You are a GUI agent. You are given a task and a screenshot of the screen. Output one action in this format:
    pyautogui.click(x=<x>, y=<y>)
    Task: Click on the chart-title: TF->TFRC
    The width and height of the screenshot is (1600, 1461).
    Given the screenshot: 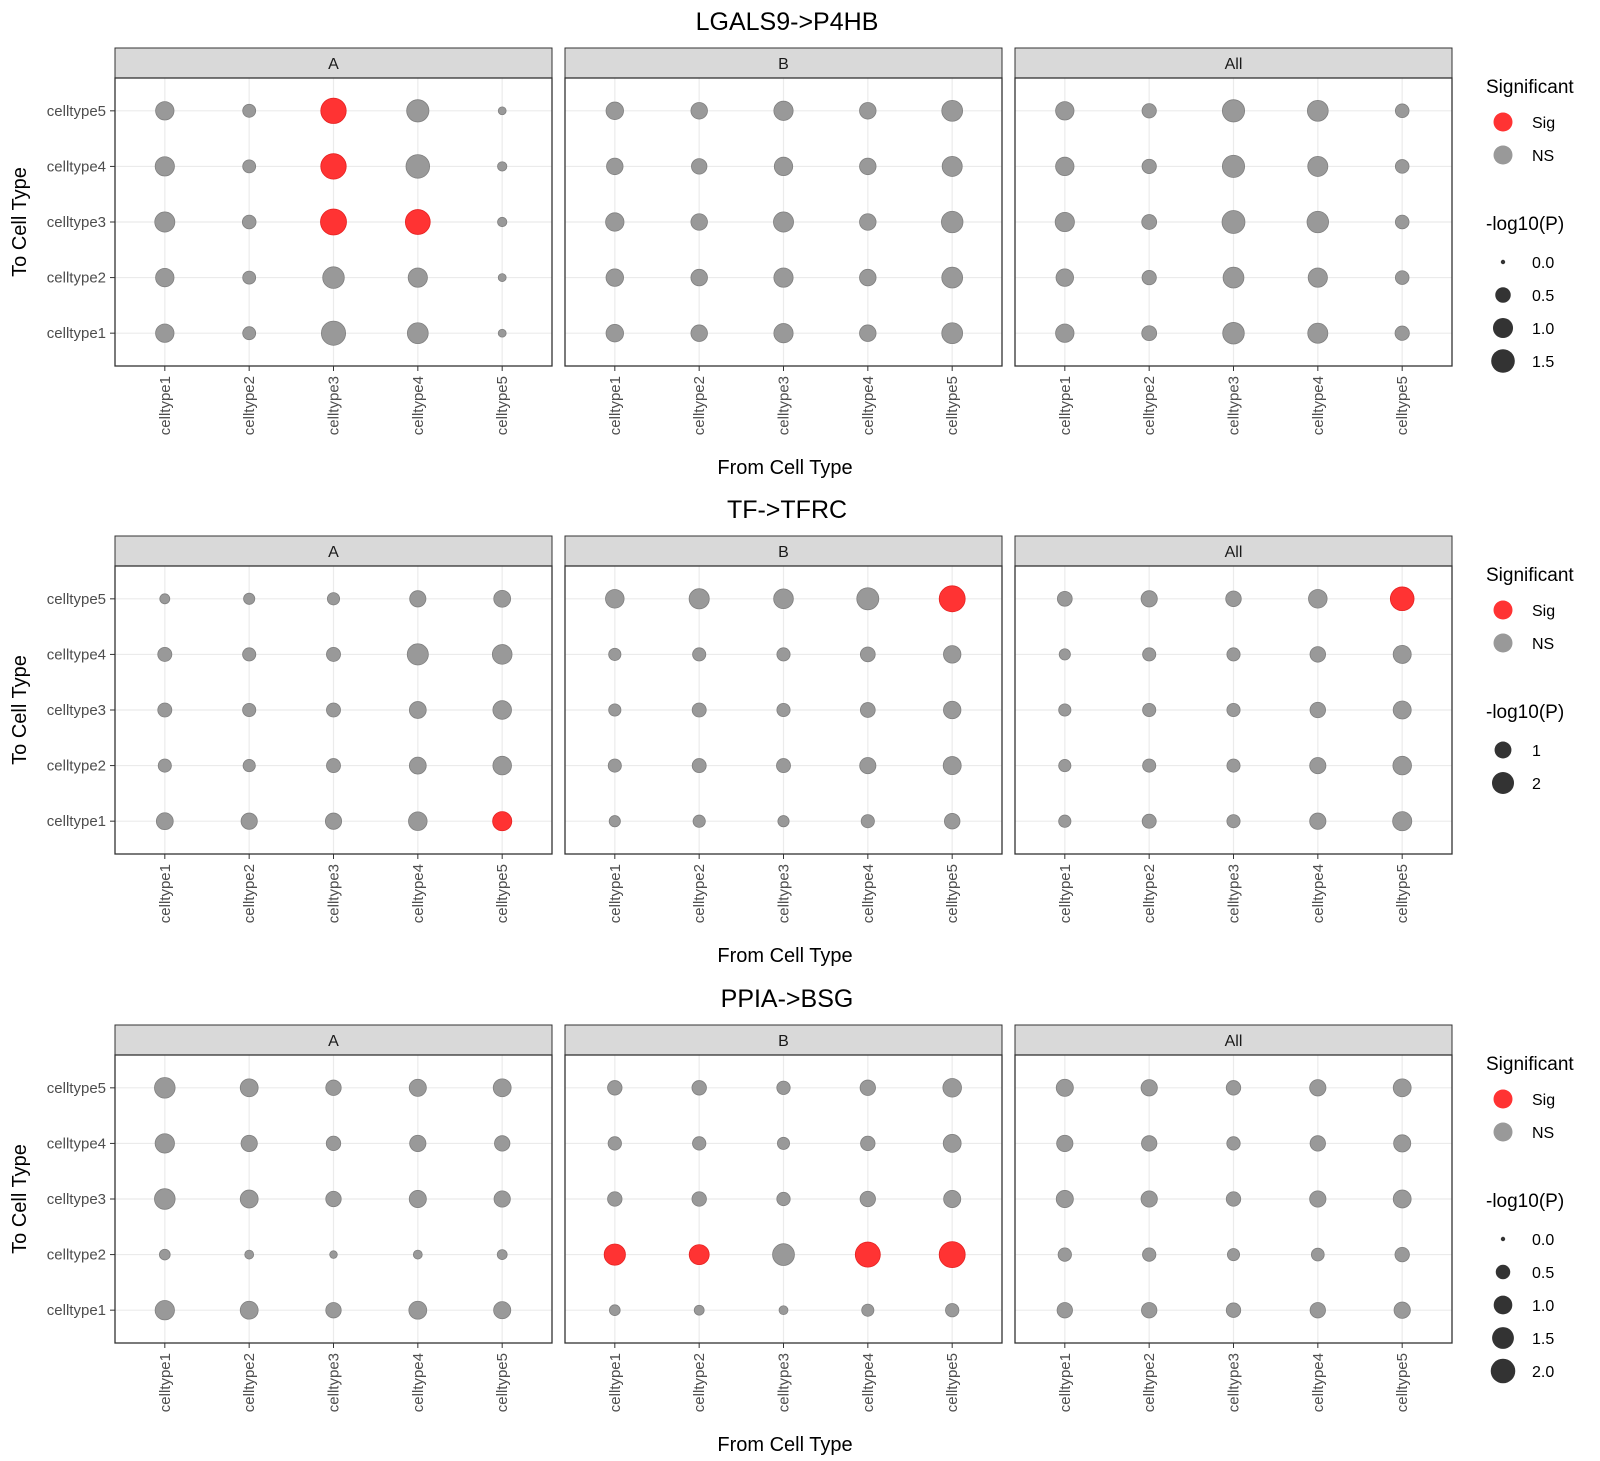 What is the action you would take?
    pyautogui.click(x=787, y=510)
    